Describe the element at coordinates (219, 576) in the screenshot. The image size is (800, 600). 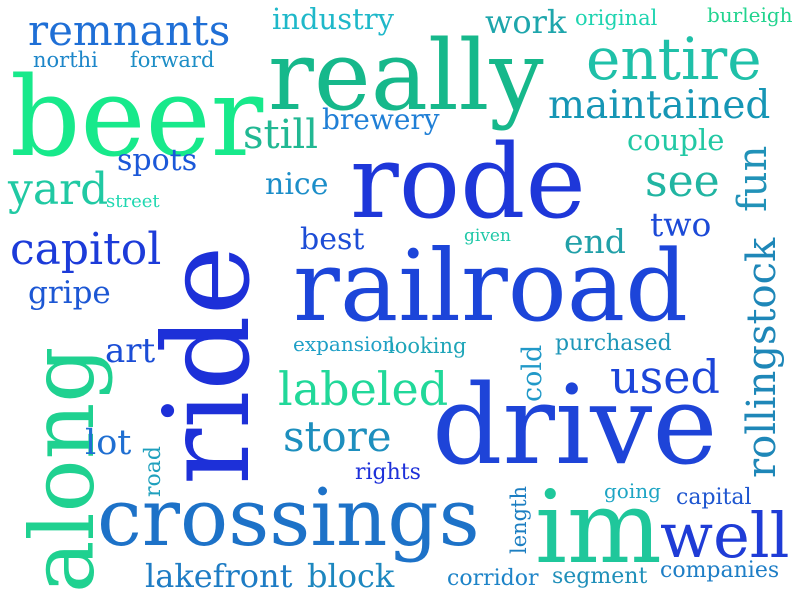
I see `word-lakefront: lakefront` at that location.